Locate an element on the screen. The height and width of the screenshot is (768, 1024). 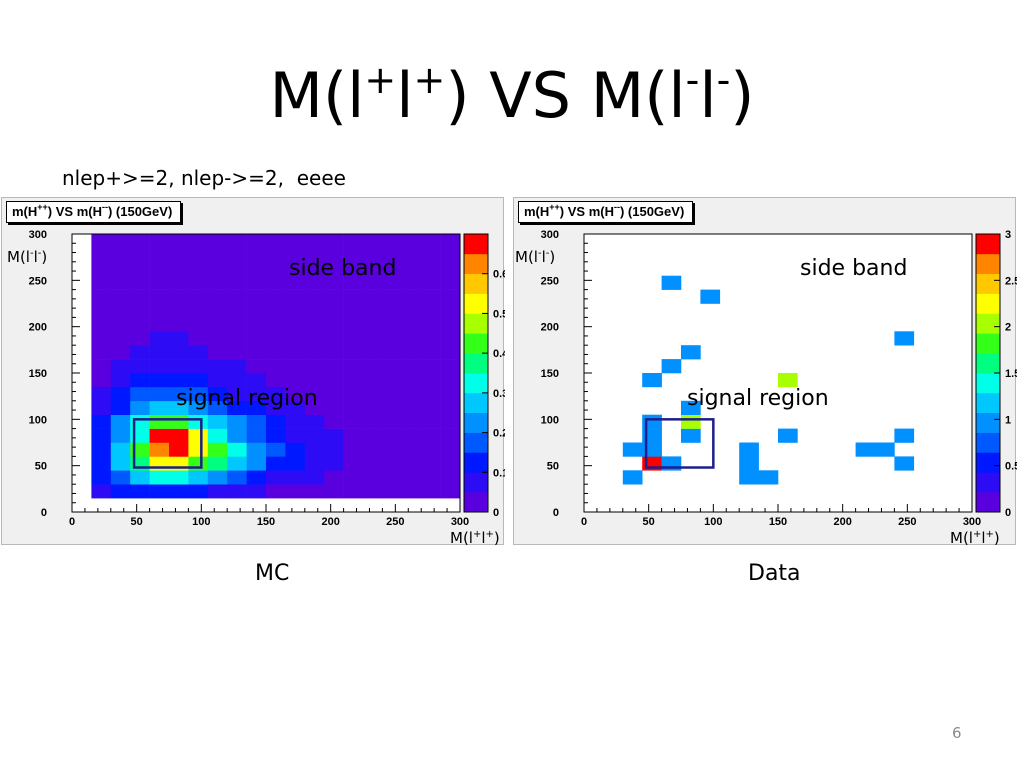
data-signal-region-label: signal region is located at coordinates (758, 398).